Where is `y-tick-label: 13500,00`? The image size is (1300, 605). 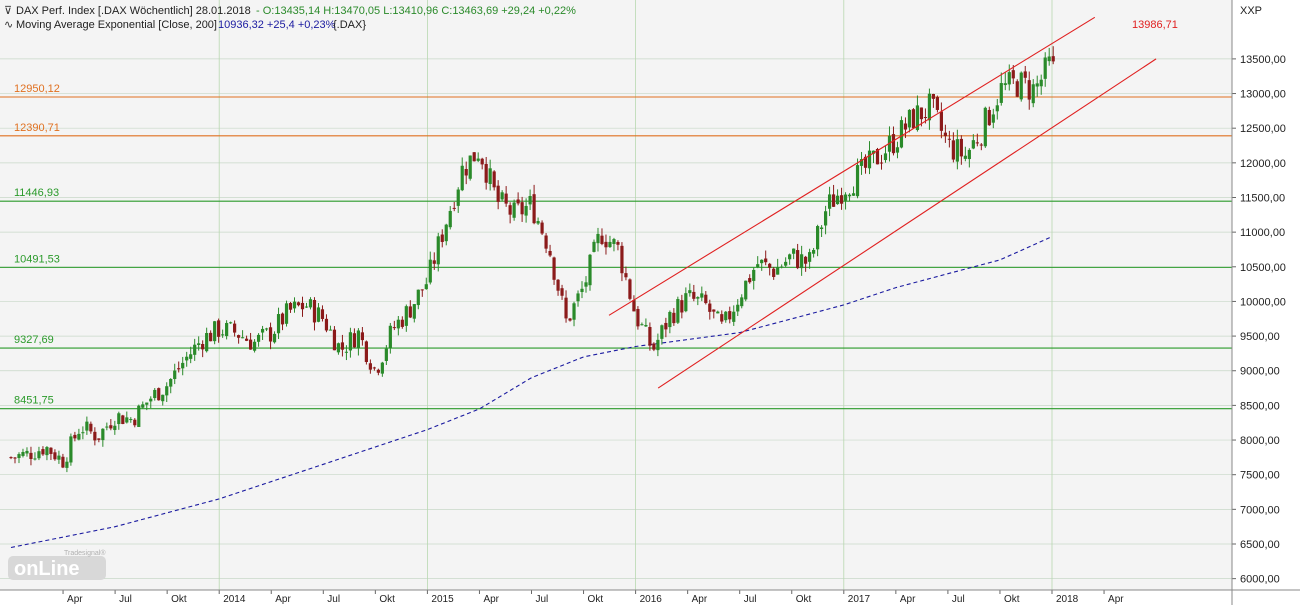 y-tick-label: 13500,00 is located at coordinates (1263, 60).